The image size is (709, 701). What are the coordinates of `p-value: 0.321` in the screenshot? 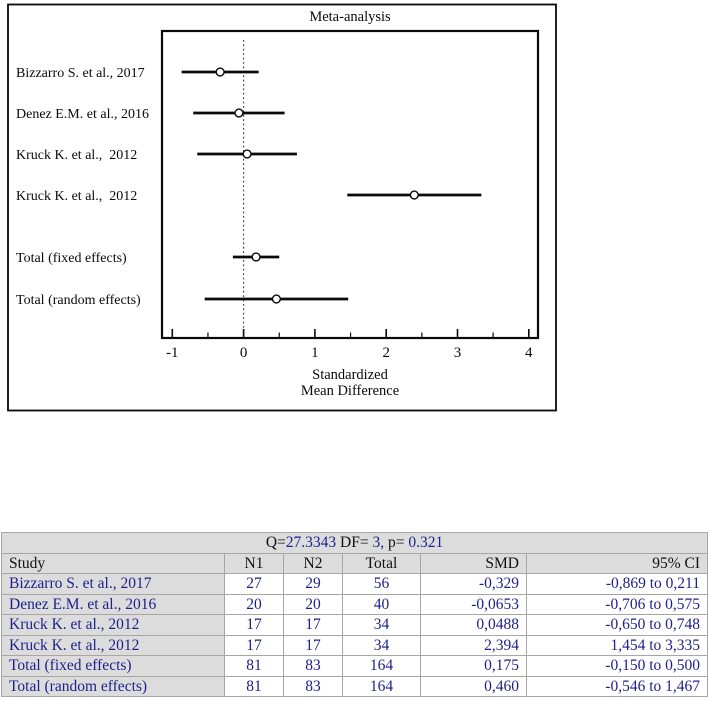 It's located at (426, 542).